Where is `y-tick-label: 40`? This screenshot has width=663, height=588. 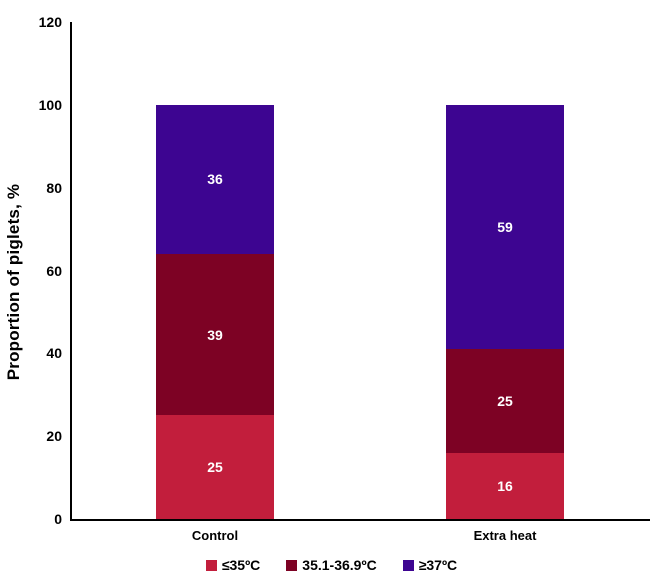
y-tick-label: 40 is located at coordinates (54, 353).